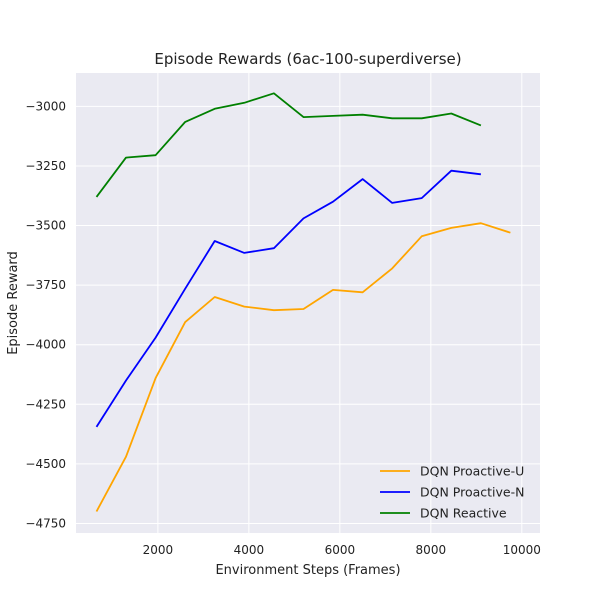 This screenshot has width=600, height=600. What do you see at coordinates (158, 550) in the screenshot?
I see `x-tick-label: 2000` at bounding box center [158, 550].